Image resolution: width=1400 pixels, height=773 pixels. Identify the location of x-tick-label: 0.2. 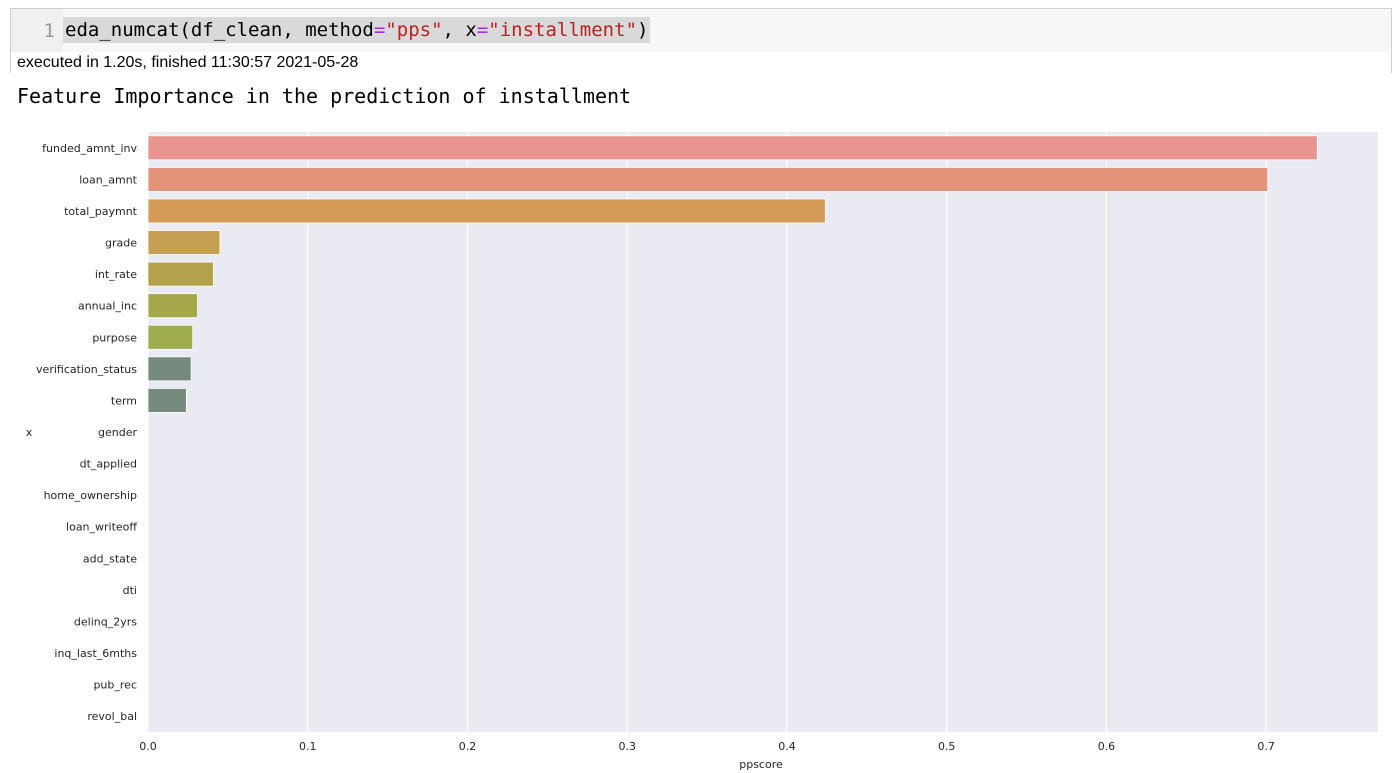
(468, 746).